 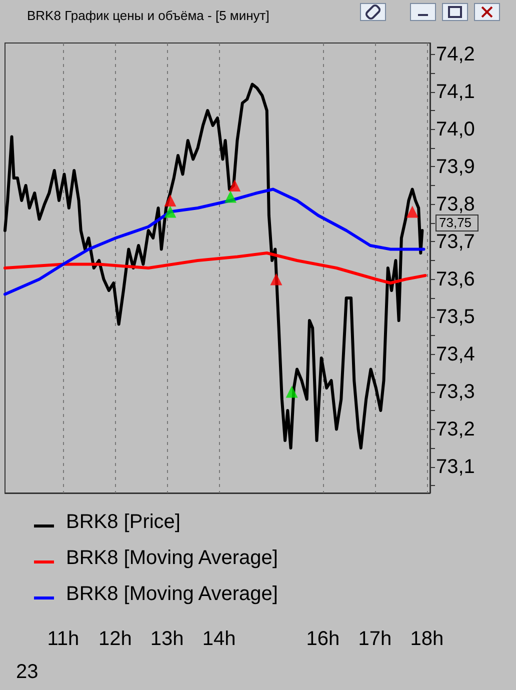 I want to click on y-tick-label: 73,4, so click(x=455, y=354).